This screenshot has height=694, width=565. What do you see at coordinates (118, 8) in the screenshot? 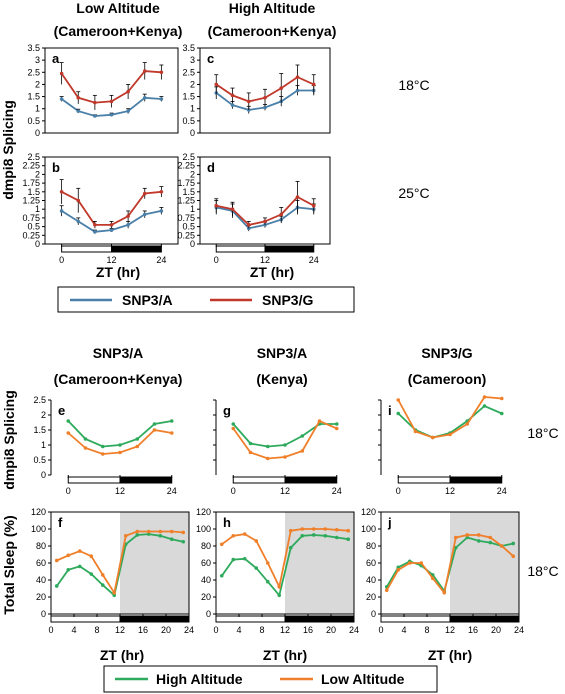
I see `low-altitude-header: Low Altitude` at bounding box center [118, 8].